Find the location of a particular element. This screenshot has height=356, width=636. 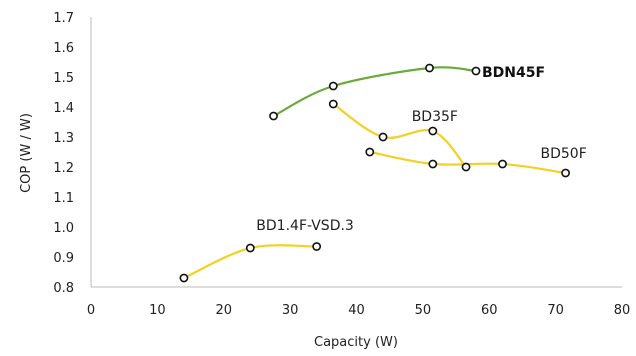

y-tick-label: 0.8 is located at coordinates (63, 288).